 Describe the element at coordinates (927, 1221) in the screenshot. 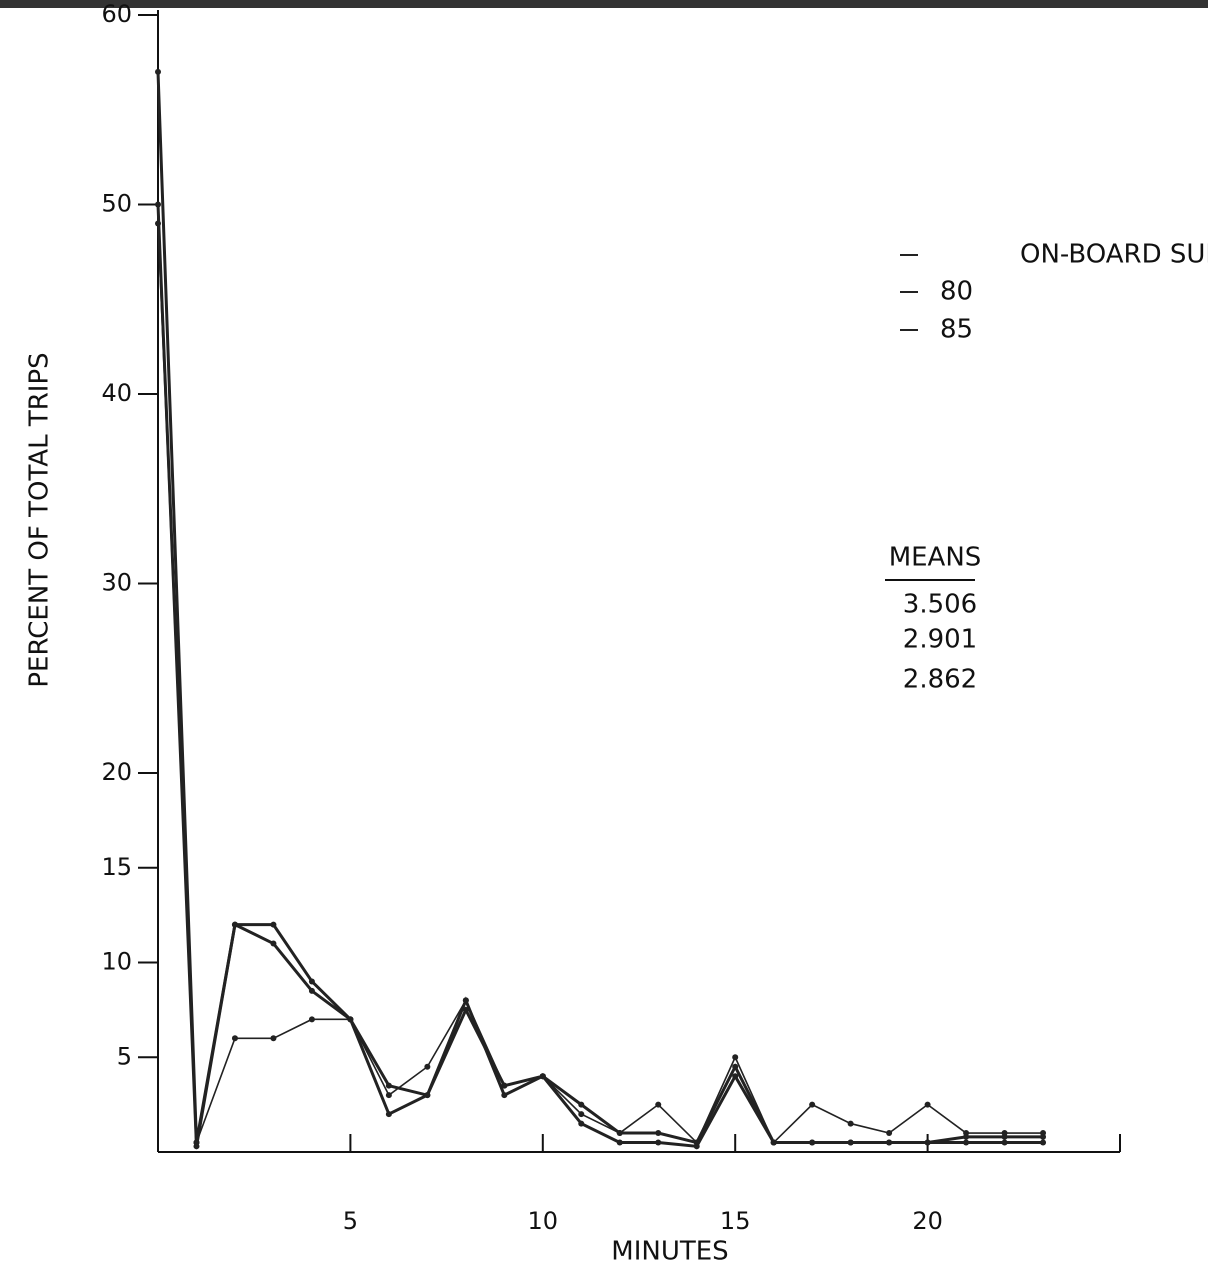

I see `x-tick-label: 20` at that location.